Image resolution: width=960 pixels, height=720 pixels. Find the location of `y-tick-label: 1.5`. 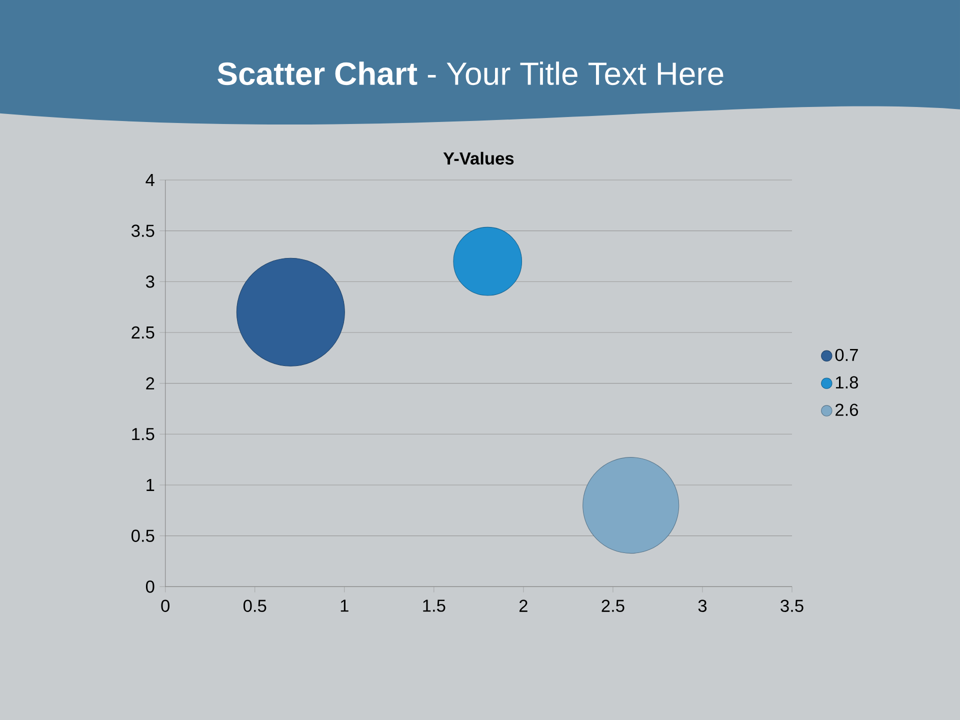

y-tick-label: 1.5 is located at coordinates (143, 434).